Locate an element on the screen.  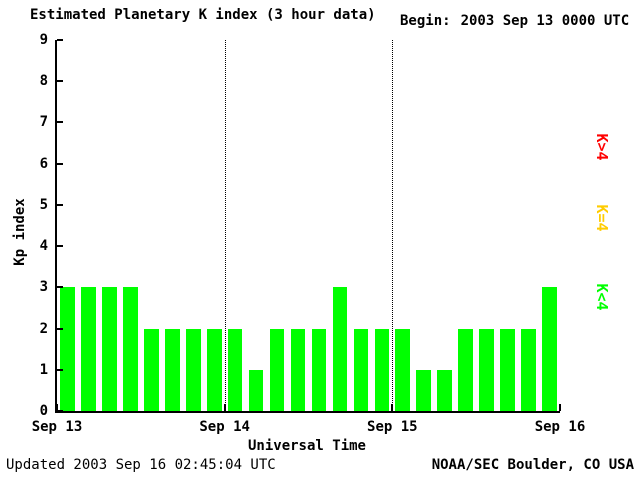
begin-value: 2003 Sep 13 0000 UTC is located at coordinates (545, 21).